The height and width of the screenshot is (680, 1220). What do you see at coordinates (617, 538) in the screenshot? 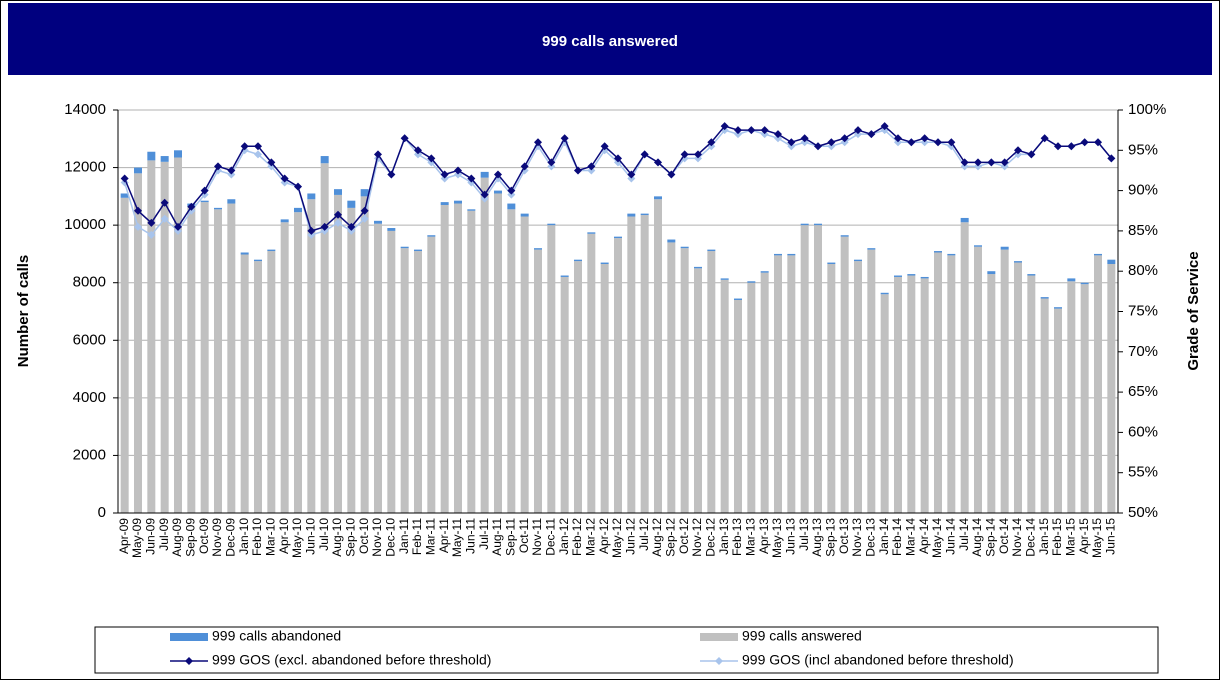
I see `x-tick-label: May-12` at bounding box center [617, 538].